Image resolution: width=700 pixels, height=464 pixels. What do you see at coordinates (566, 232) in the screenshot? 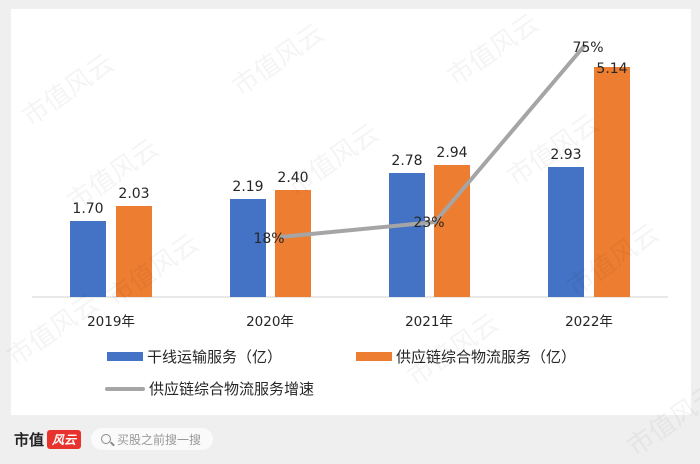
I see `bar-trunk-2022` at bounding box center [566, 232].